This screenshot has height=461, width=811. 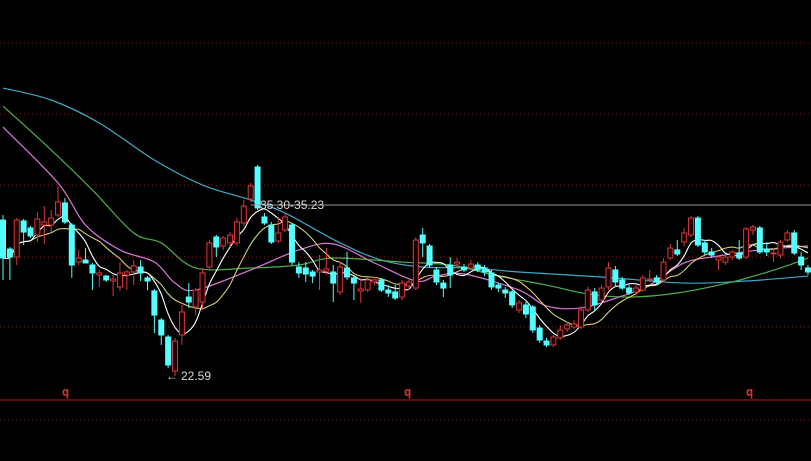 What do you see at coordinates (172, 376) in the screenshot?
I see `low-arrow-icon: ←` at bounding box center [172, 376].